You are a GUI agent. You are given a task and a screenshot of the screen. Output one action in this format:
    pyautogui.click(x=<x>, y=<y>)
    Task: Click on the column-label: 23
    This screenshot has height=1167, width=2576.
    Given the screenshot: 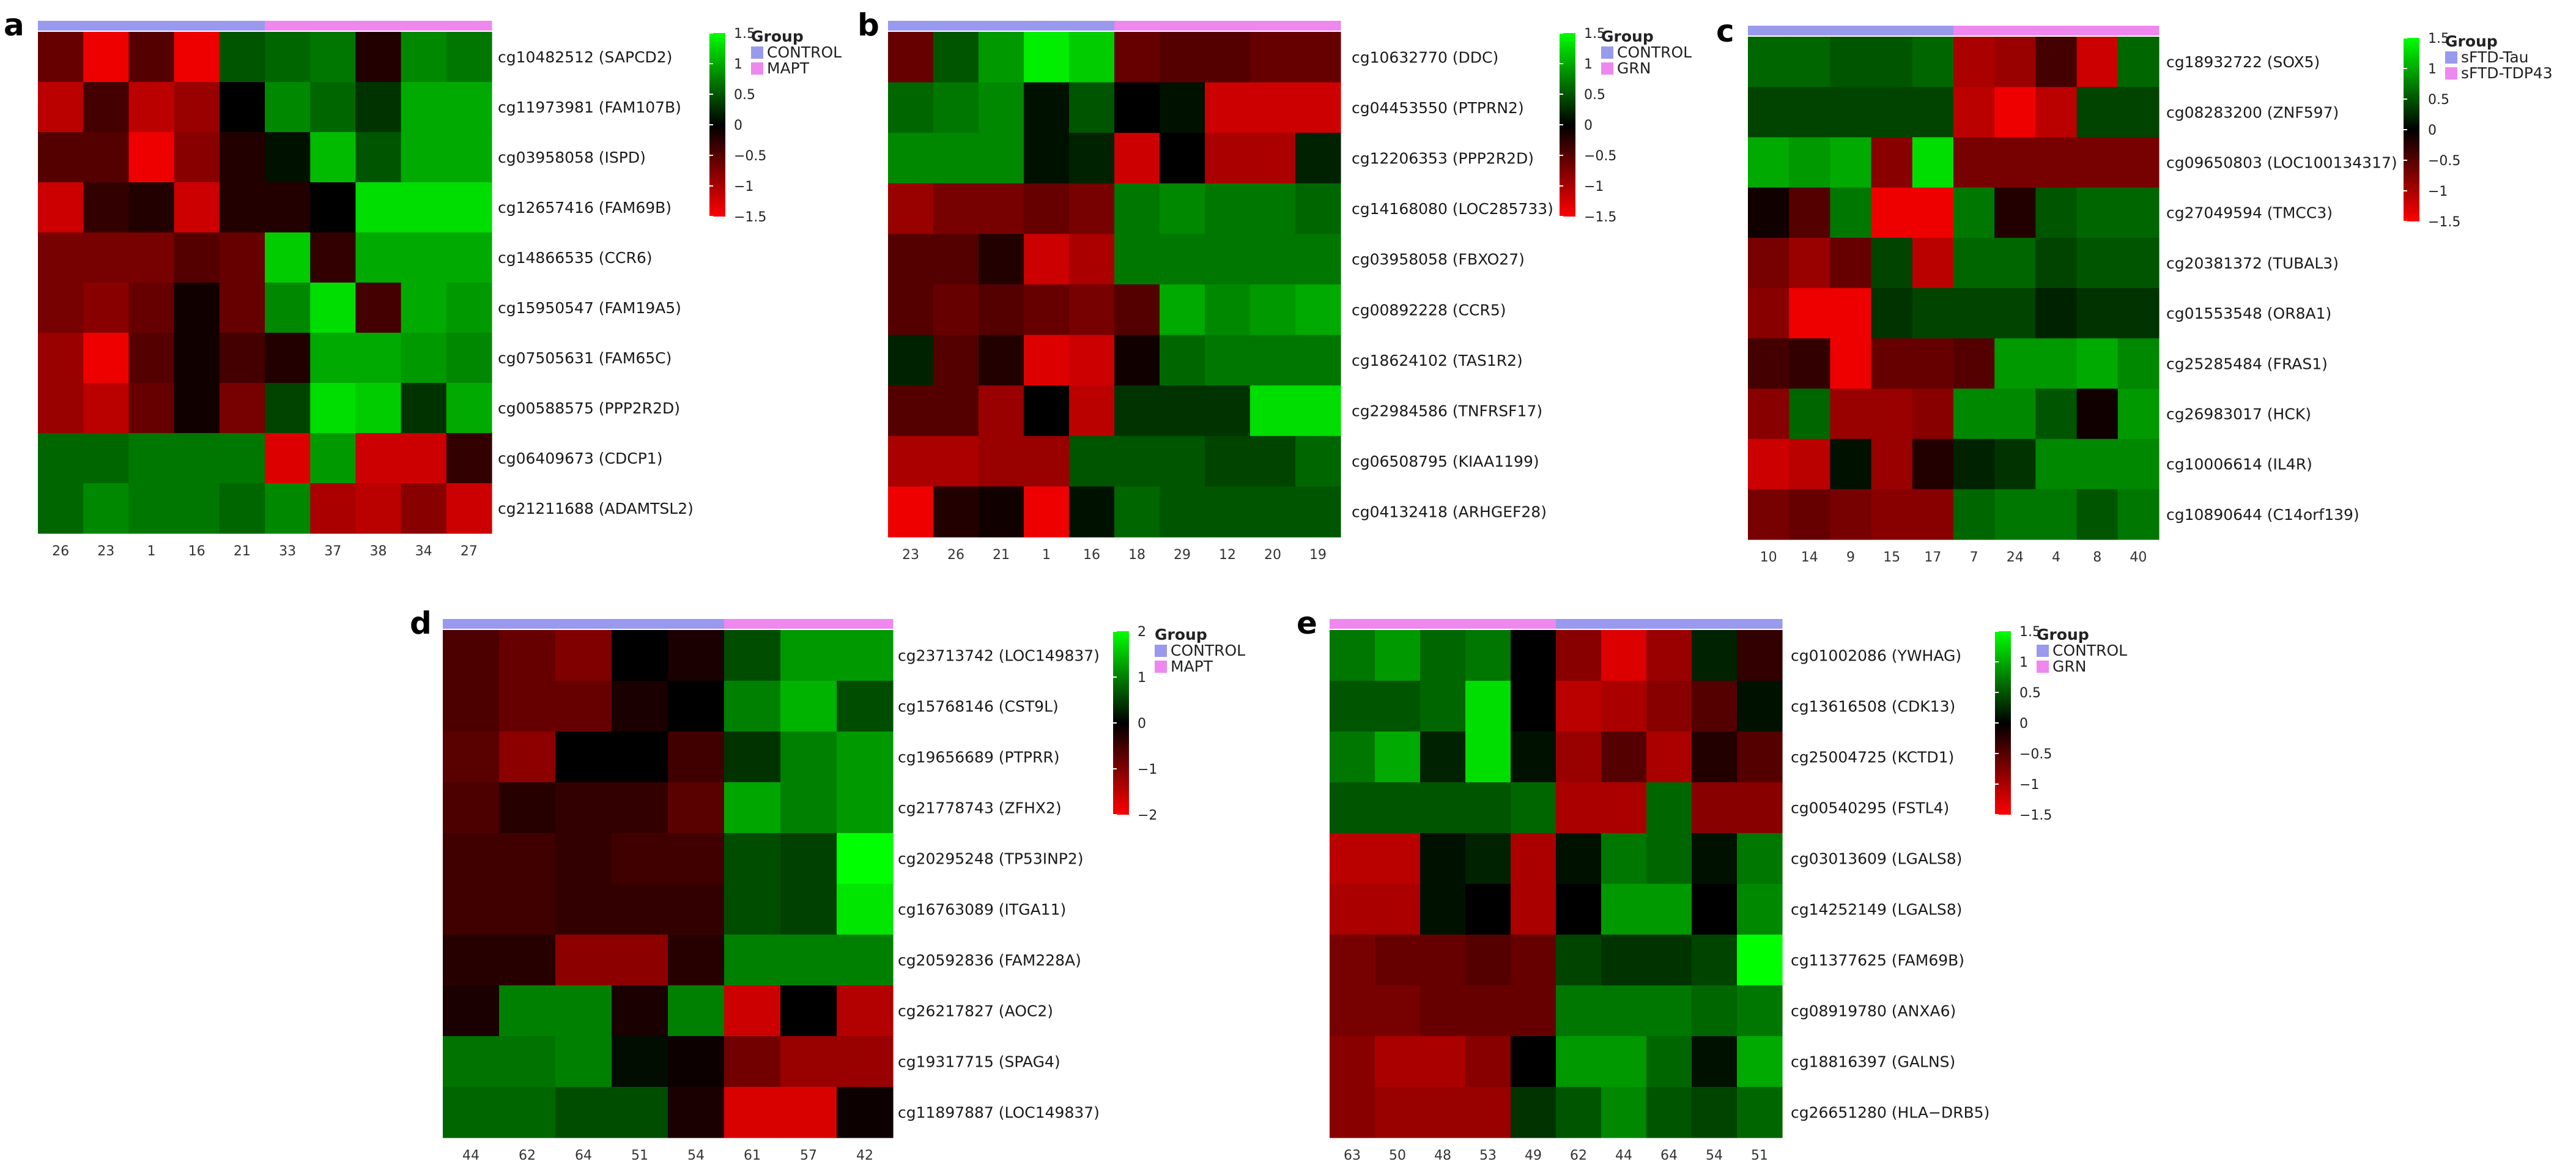 What is the action you would take?
    pyautogui.click(x=105, y=551)
    